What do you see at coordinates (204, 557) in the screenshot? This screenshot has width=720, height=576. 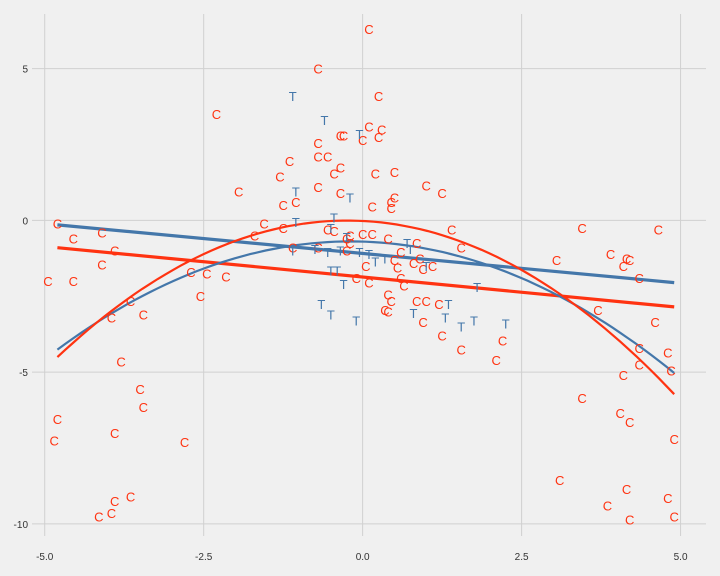 I see `x-tick-label: -2.5` at bounding box center [204, 557].